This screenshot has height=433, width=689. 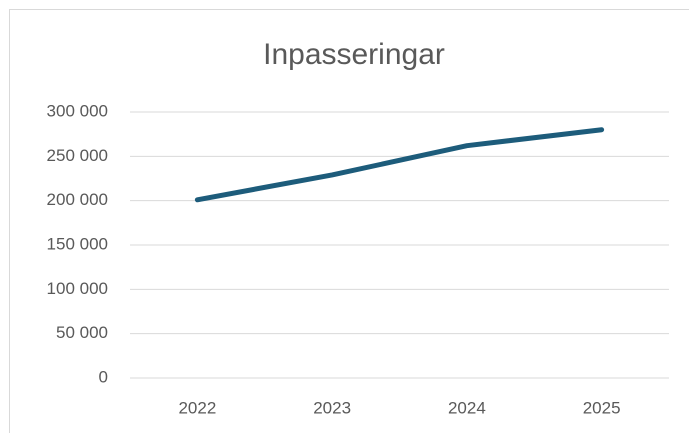 What do you see at coordinates (602, 407) in the screenshot?
I see `x-tick-label: 2025` at bounding box center [602, 407].